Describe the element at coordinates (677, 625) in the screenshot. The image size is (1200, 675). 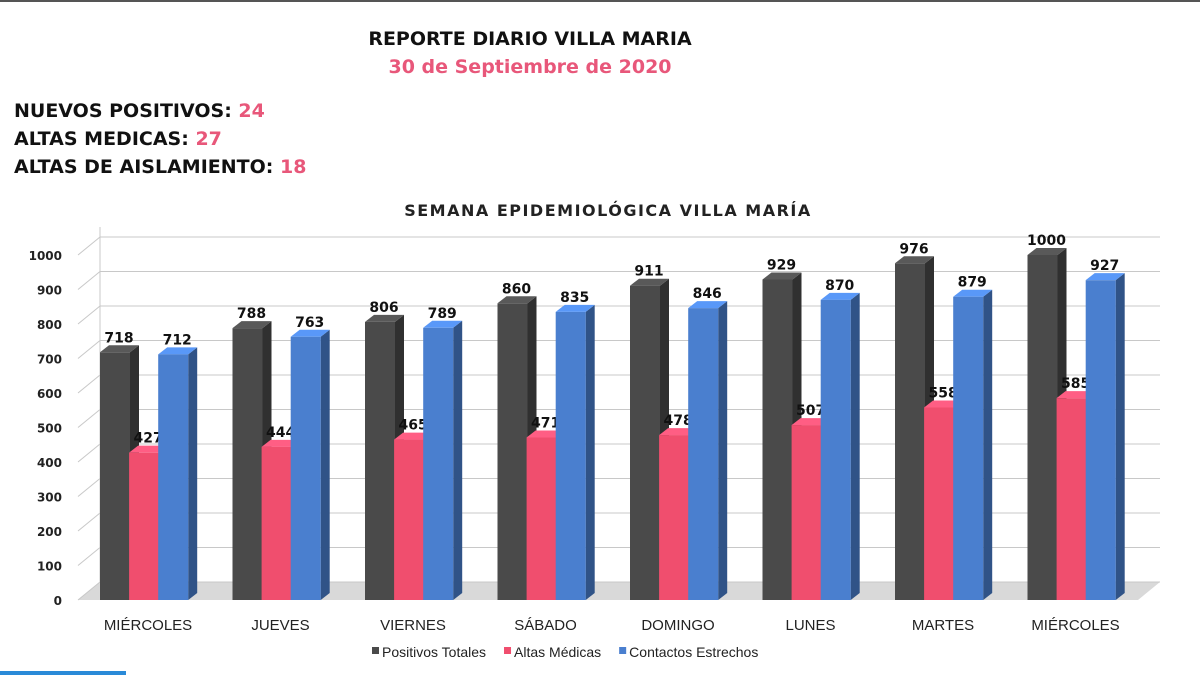
I see `x-tick-label: DOMINGO` at that location.